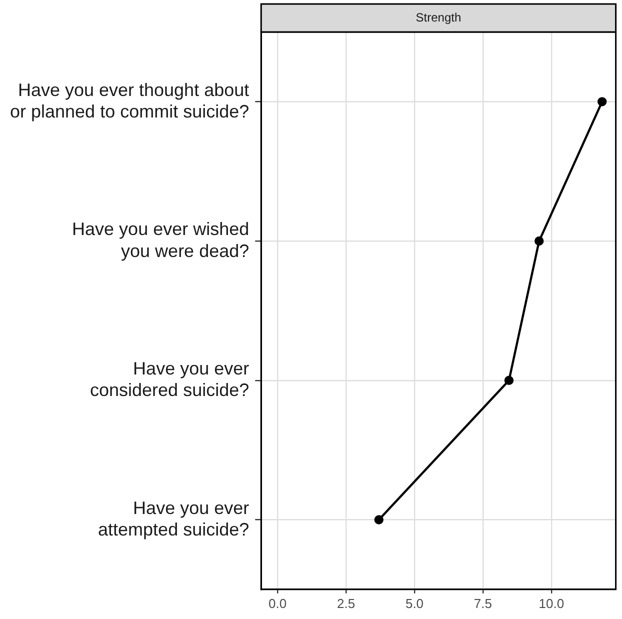 Image resolution: width=622 pixels, height=619 pixels. What do you see at coordinates (551, 603) in the screenshot?
I see `x-tick-label: 10.0` at bounding box center [551, 603].